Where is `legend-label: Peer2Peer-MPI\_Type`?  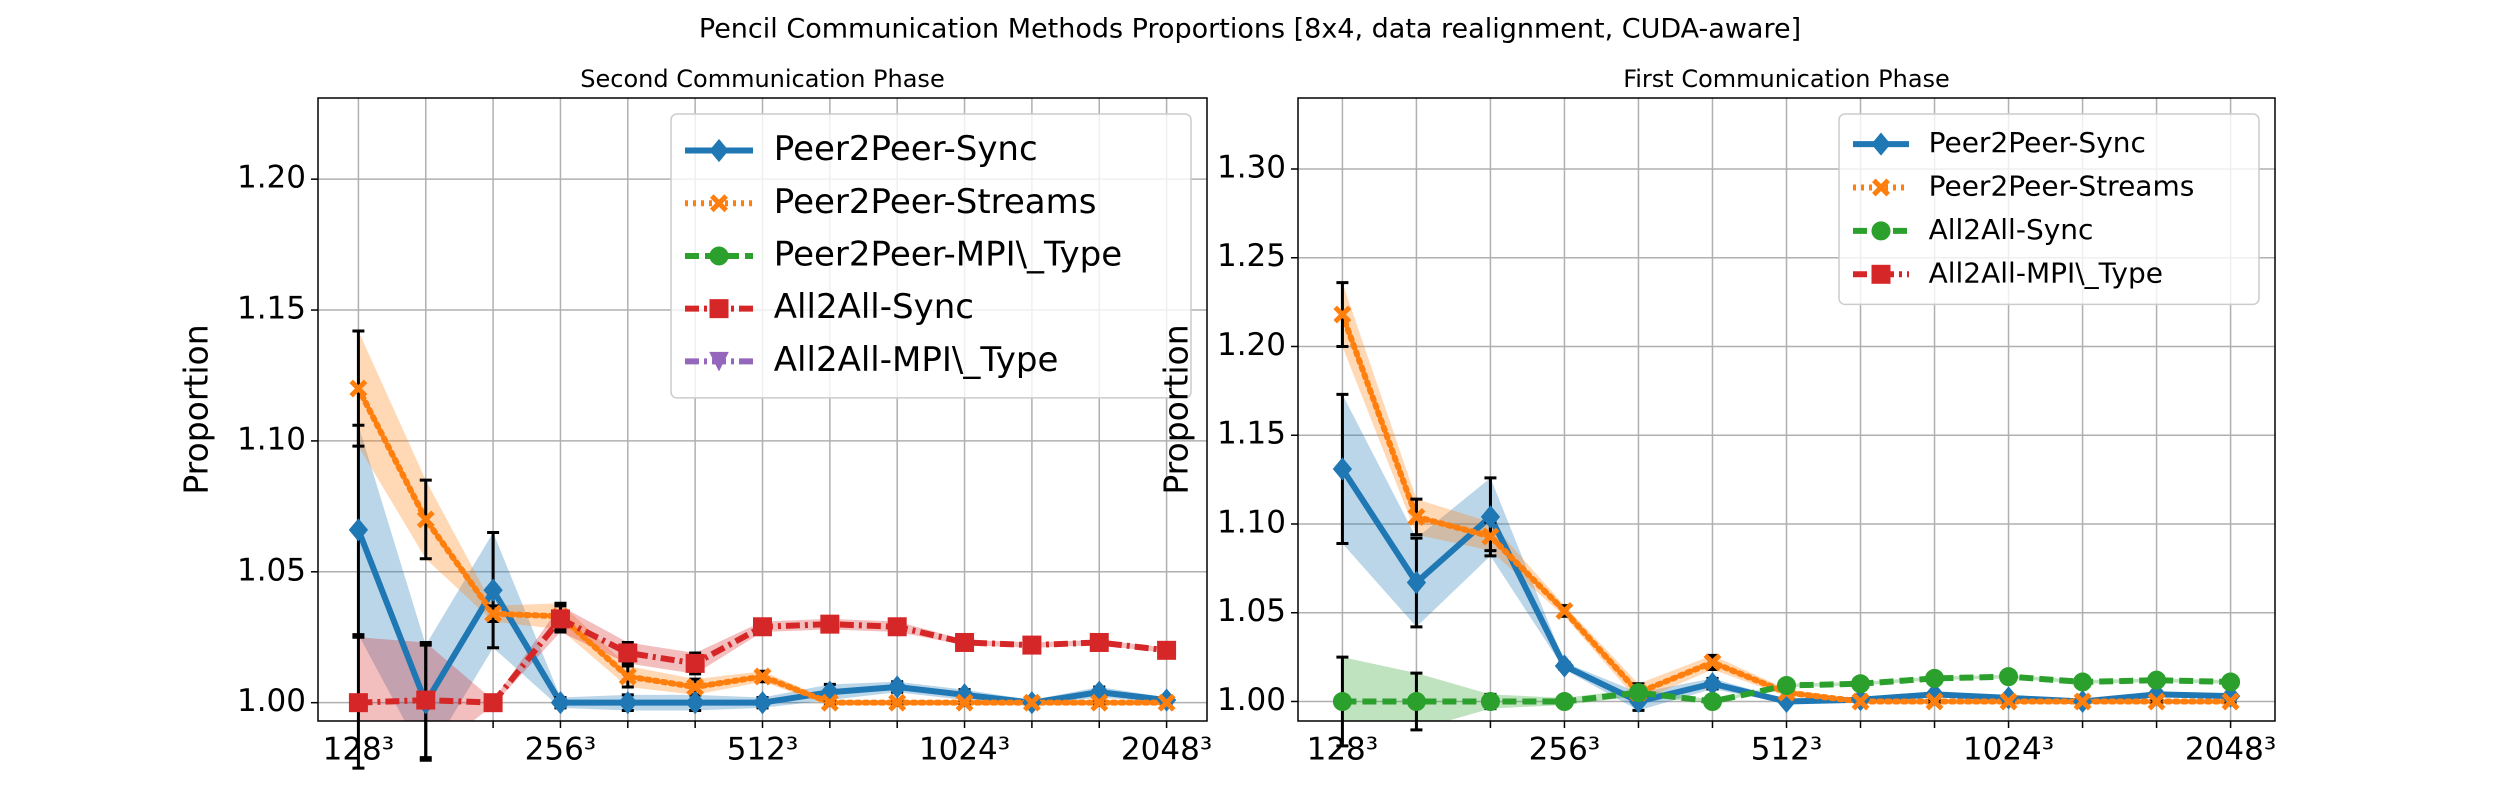
legend-label: Peer2Peer-MPI\_Type is located at coordinates (948, 254).